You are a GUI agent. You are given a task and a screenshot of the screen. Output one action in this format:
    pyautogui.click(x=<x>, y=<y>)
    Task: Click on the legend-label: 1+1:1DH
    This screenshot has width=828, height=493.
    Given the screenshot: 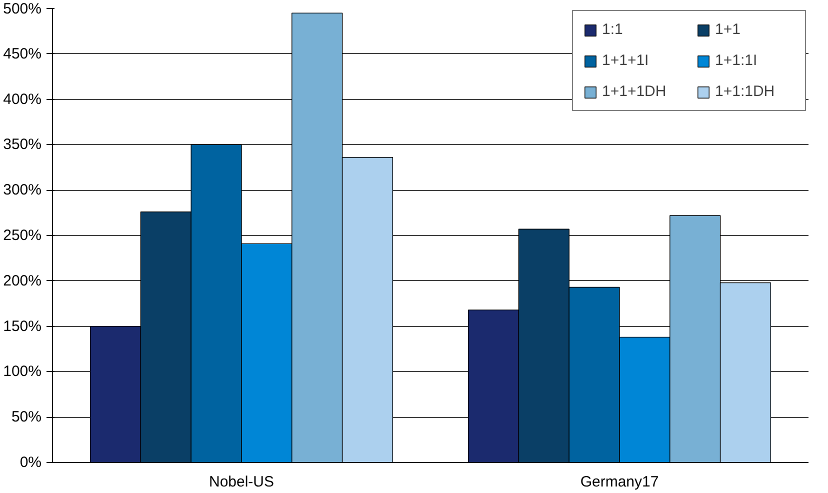 What is the action you would take?
    pyautogui.click(x=745, y=91)
    